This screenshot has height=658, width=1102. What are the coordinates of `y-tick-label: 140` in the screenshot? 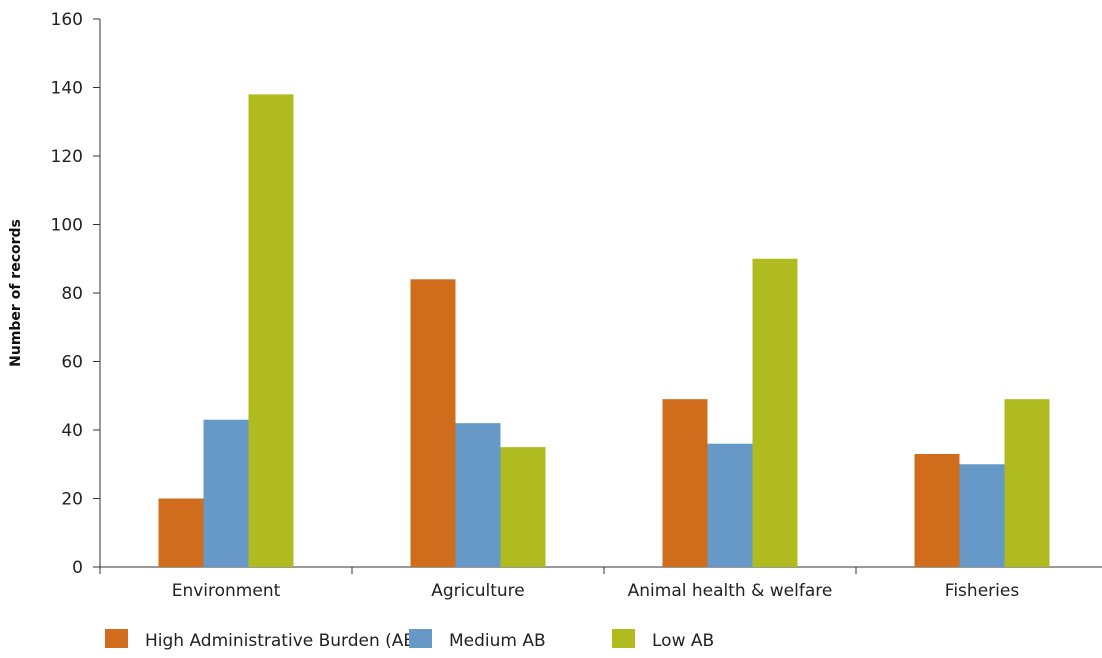 It's located at (67, 89).